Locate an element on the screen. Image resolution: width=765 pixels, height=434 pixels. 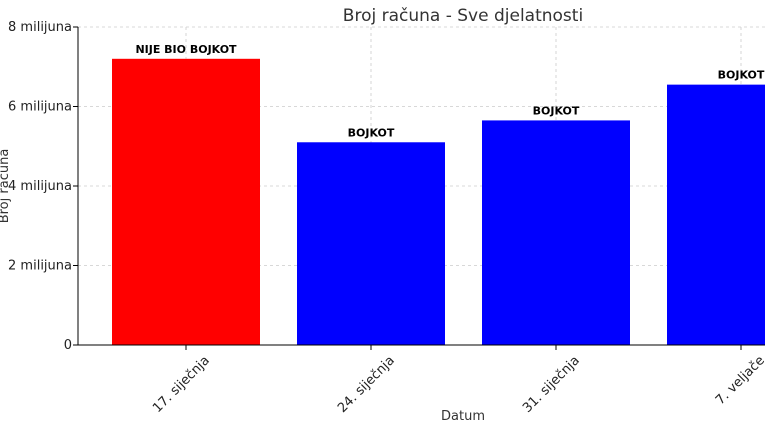
y-tick-label: 8 milijuna is located at coordinates (40, 27).